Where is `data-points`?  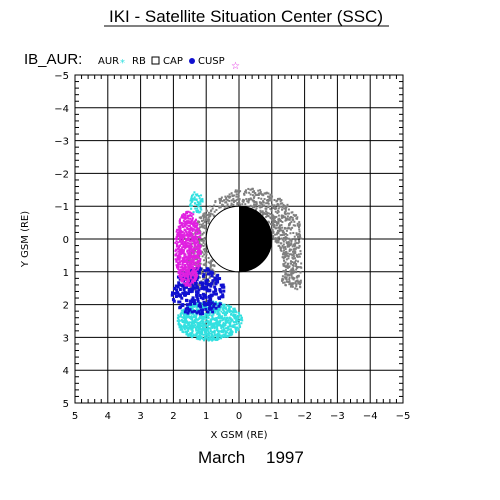
data-points is located at coordinates (236, 264).